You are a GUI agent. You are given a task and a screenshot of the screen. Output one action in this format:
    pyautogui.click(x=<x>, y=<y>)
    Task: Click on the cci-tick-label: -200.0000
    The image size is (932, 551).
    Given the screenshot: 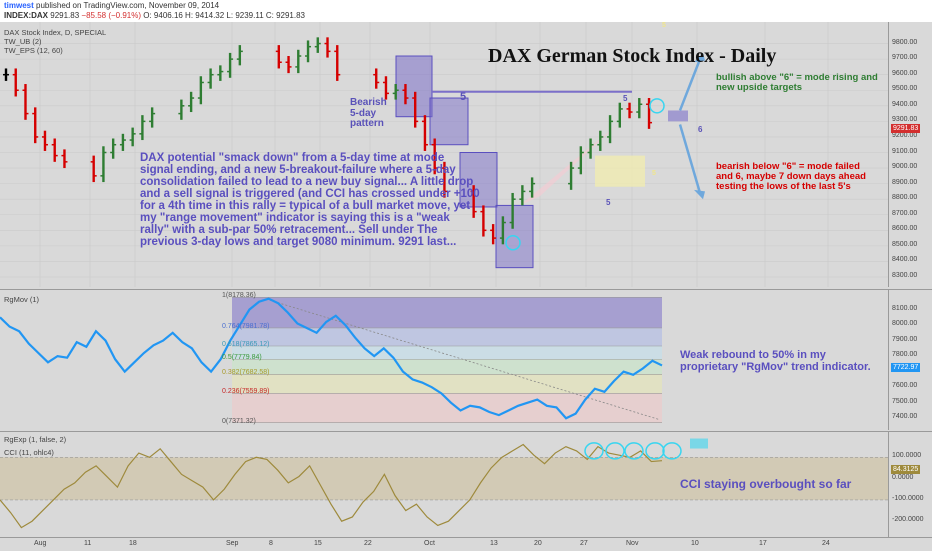 What is the action you would take?
    pyautogui.click(x=908, y=520)
    